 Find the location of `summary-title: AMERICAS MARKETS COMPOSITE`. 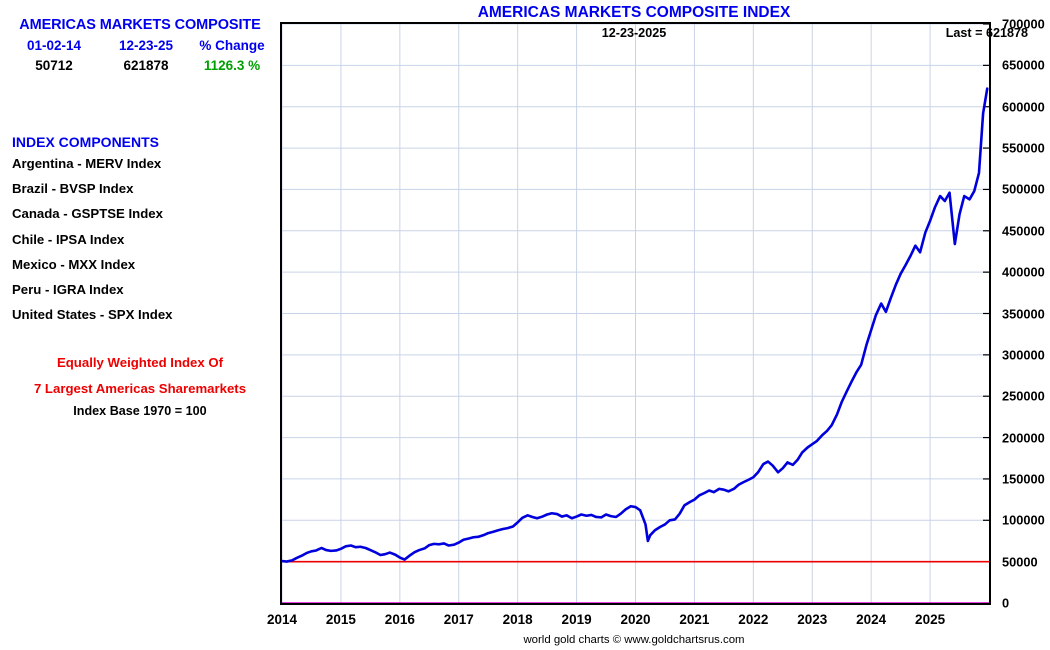

summary-title: AMERICAS MARKETS COMPOSITE is located at coordinates (140, 25).